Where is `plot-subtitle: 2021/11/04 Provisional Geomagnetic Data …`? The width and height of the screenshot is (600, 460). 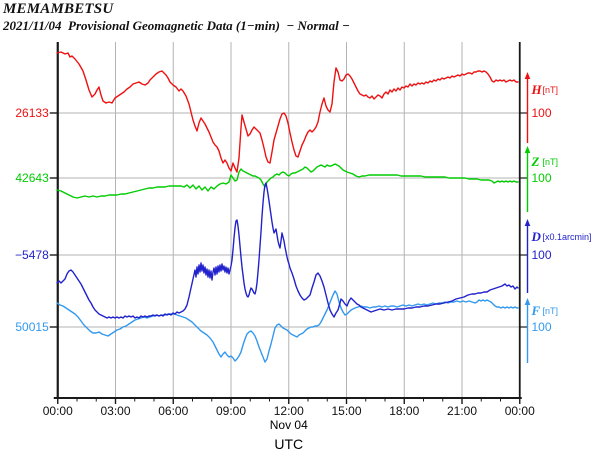
plot-subtitle: 2021/11/04 Provisional Geomagnetic Data … is located at coordinates (176, 25).